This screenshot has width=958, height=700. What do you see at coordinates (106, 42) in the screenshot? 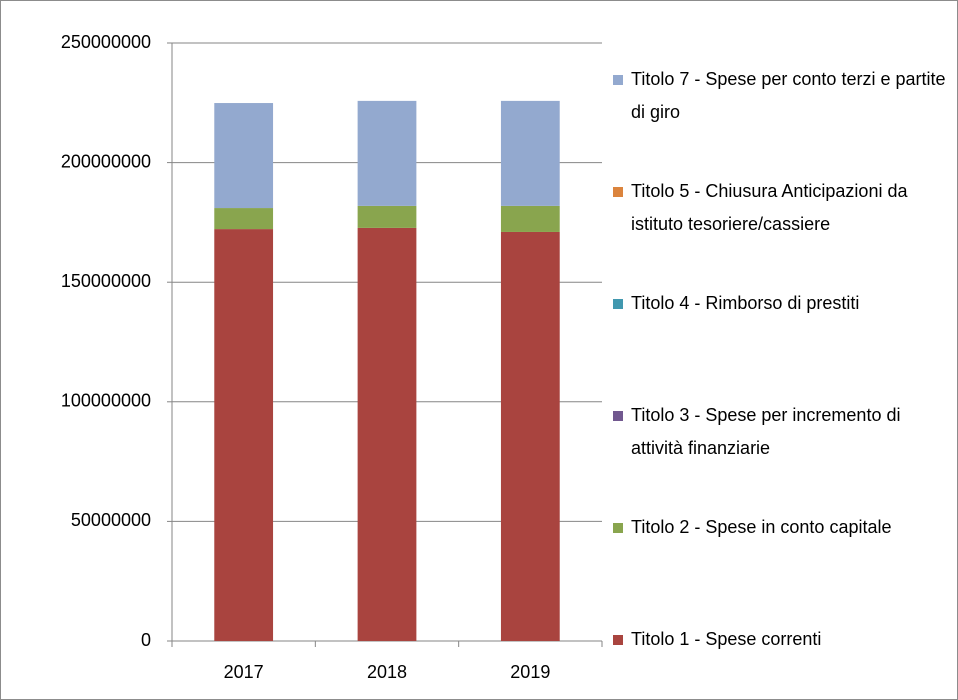
I see `y-tick-label: 250000000` at bounding box center [106, 42].